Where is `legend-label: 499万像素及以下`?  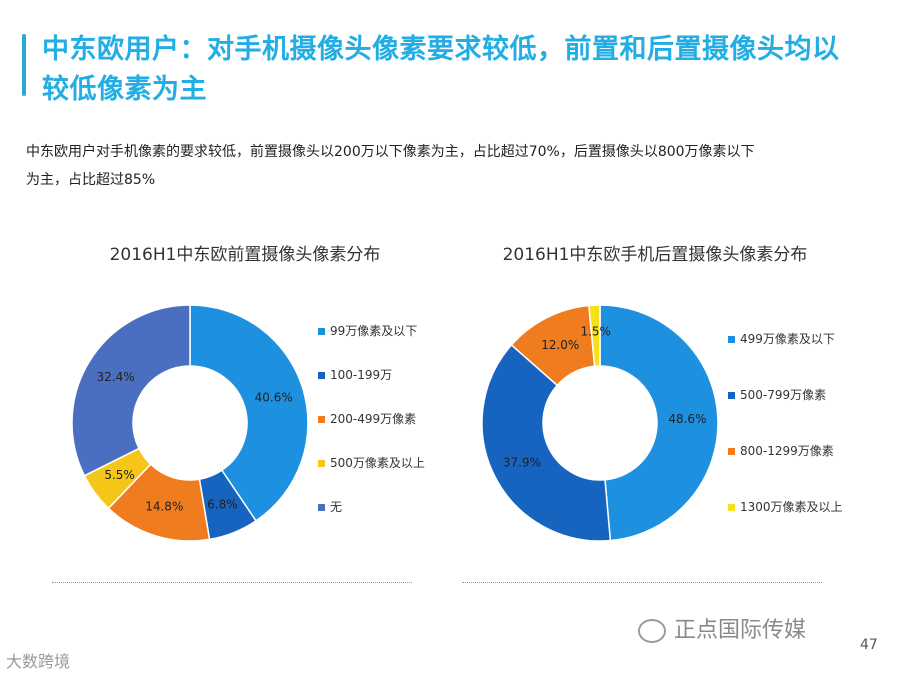
legend-label: 499万像素及以下 is located at coordinates (787, 339).